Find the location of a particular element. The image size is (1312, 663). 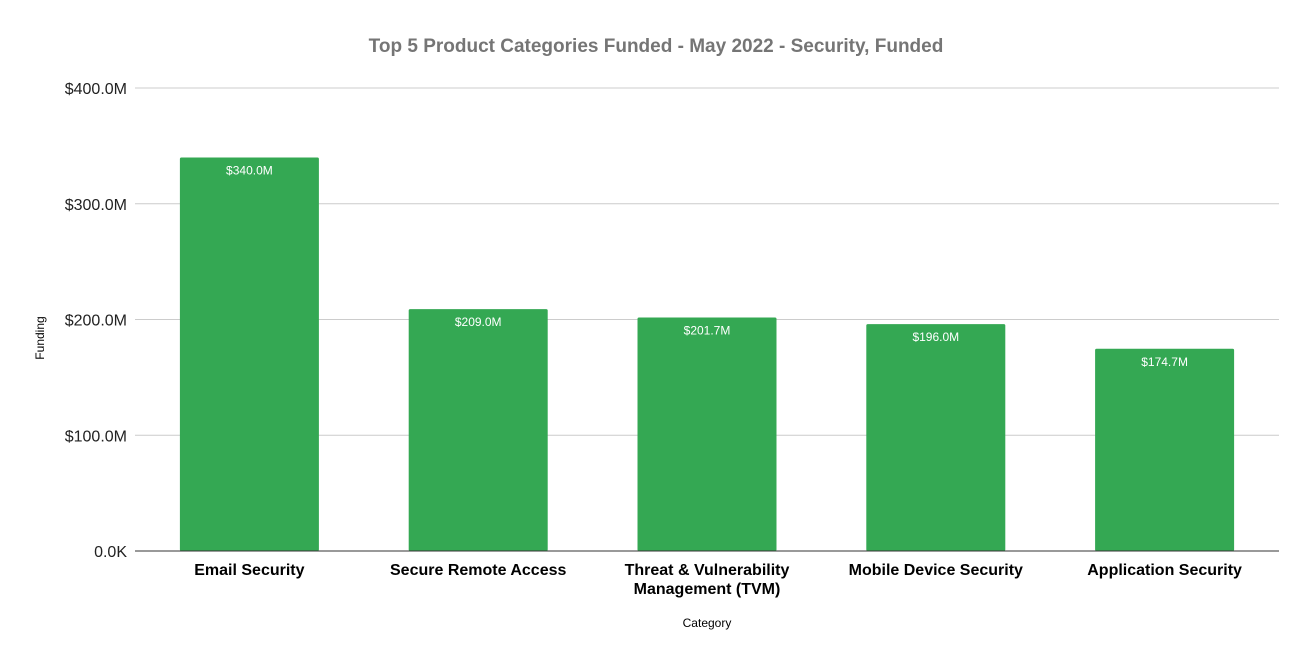

x-tick-label: Secure Remote Access is located at coordinates (478, 570).